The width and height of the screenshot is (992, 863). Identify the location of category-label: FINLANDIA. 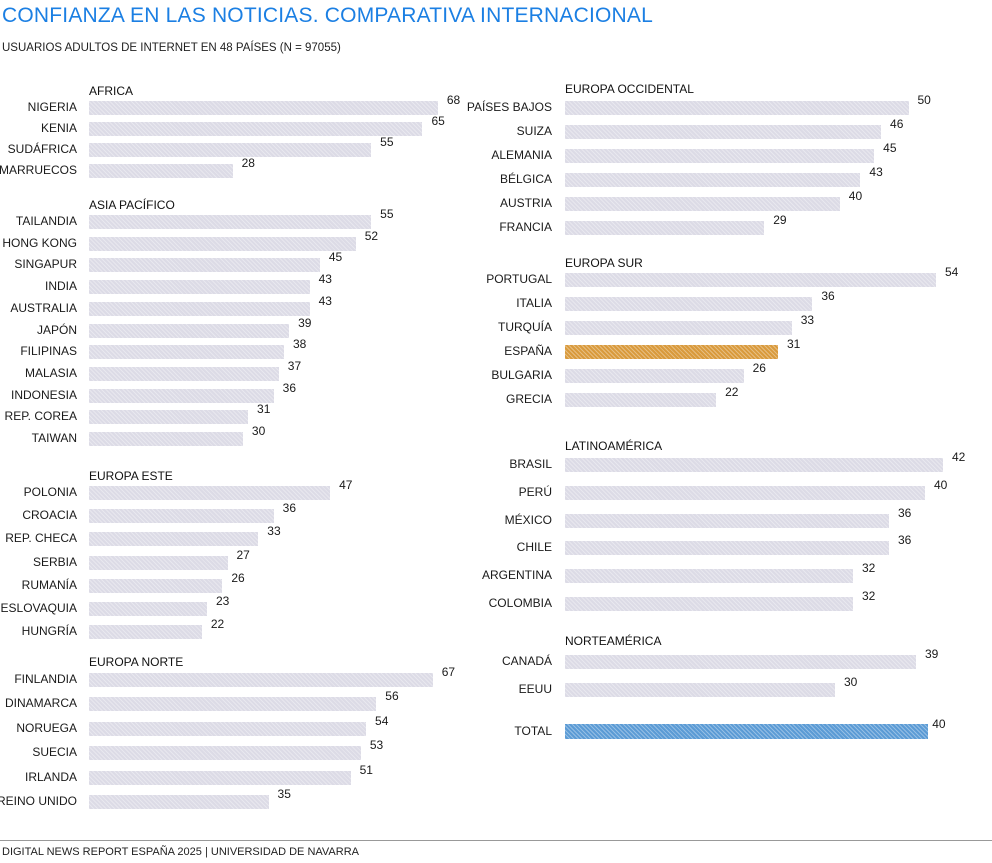
(45, 679).